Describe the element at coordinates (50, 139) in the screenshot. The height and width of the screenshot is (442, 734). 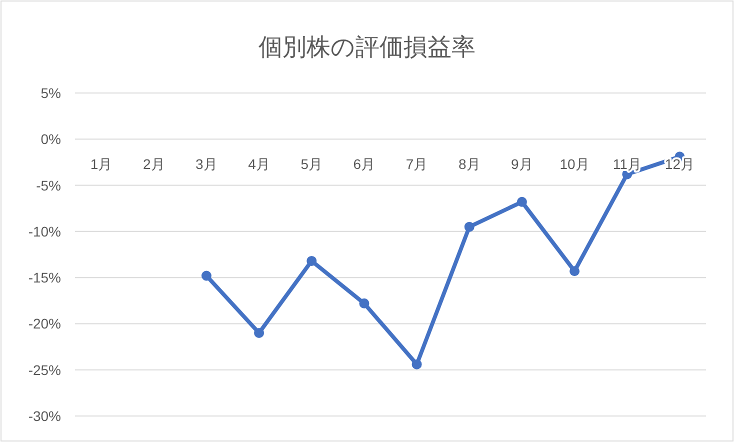
I see `y-tick-label: 0%` at that location.